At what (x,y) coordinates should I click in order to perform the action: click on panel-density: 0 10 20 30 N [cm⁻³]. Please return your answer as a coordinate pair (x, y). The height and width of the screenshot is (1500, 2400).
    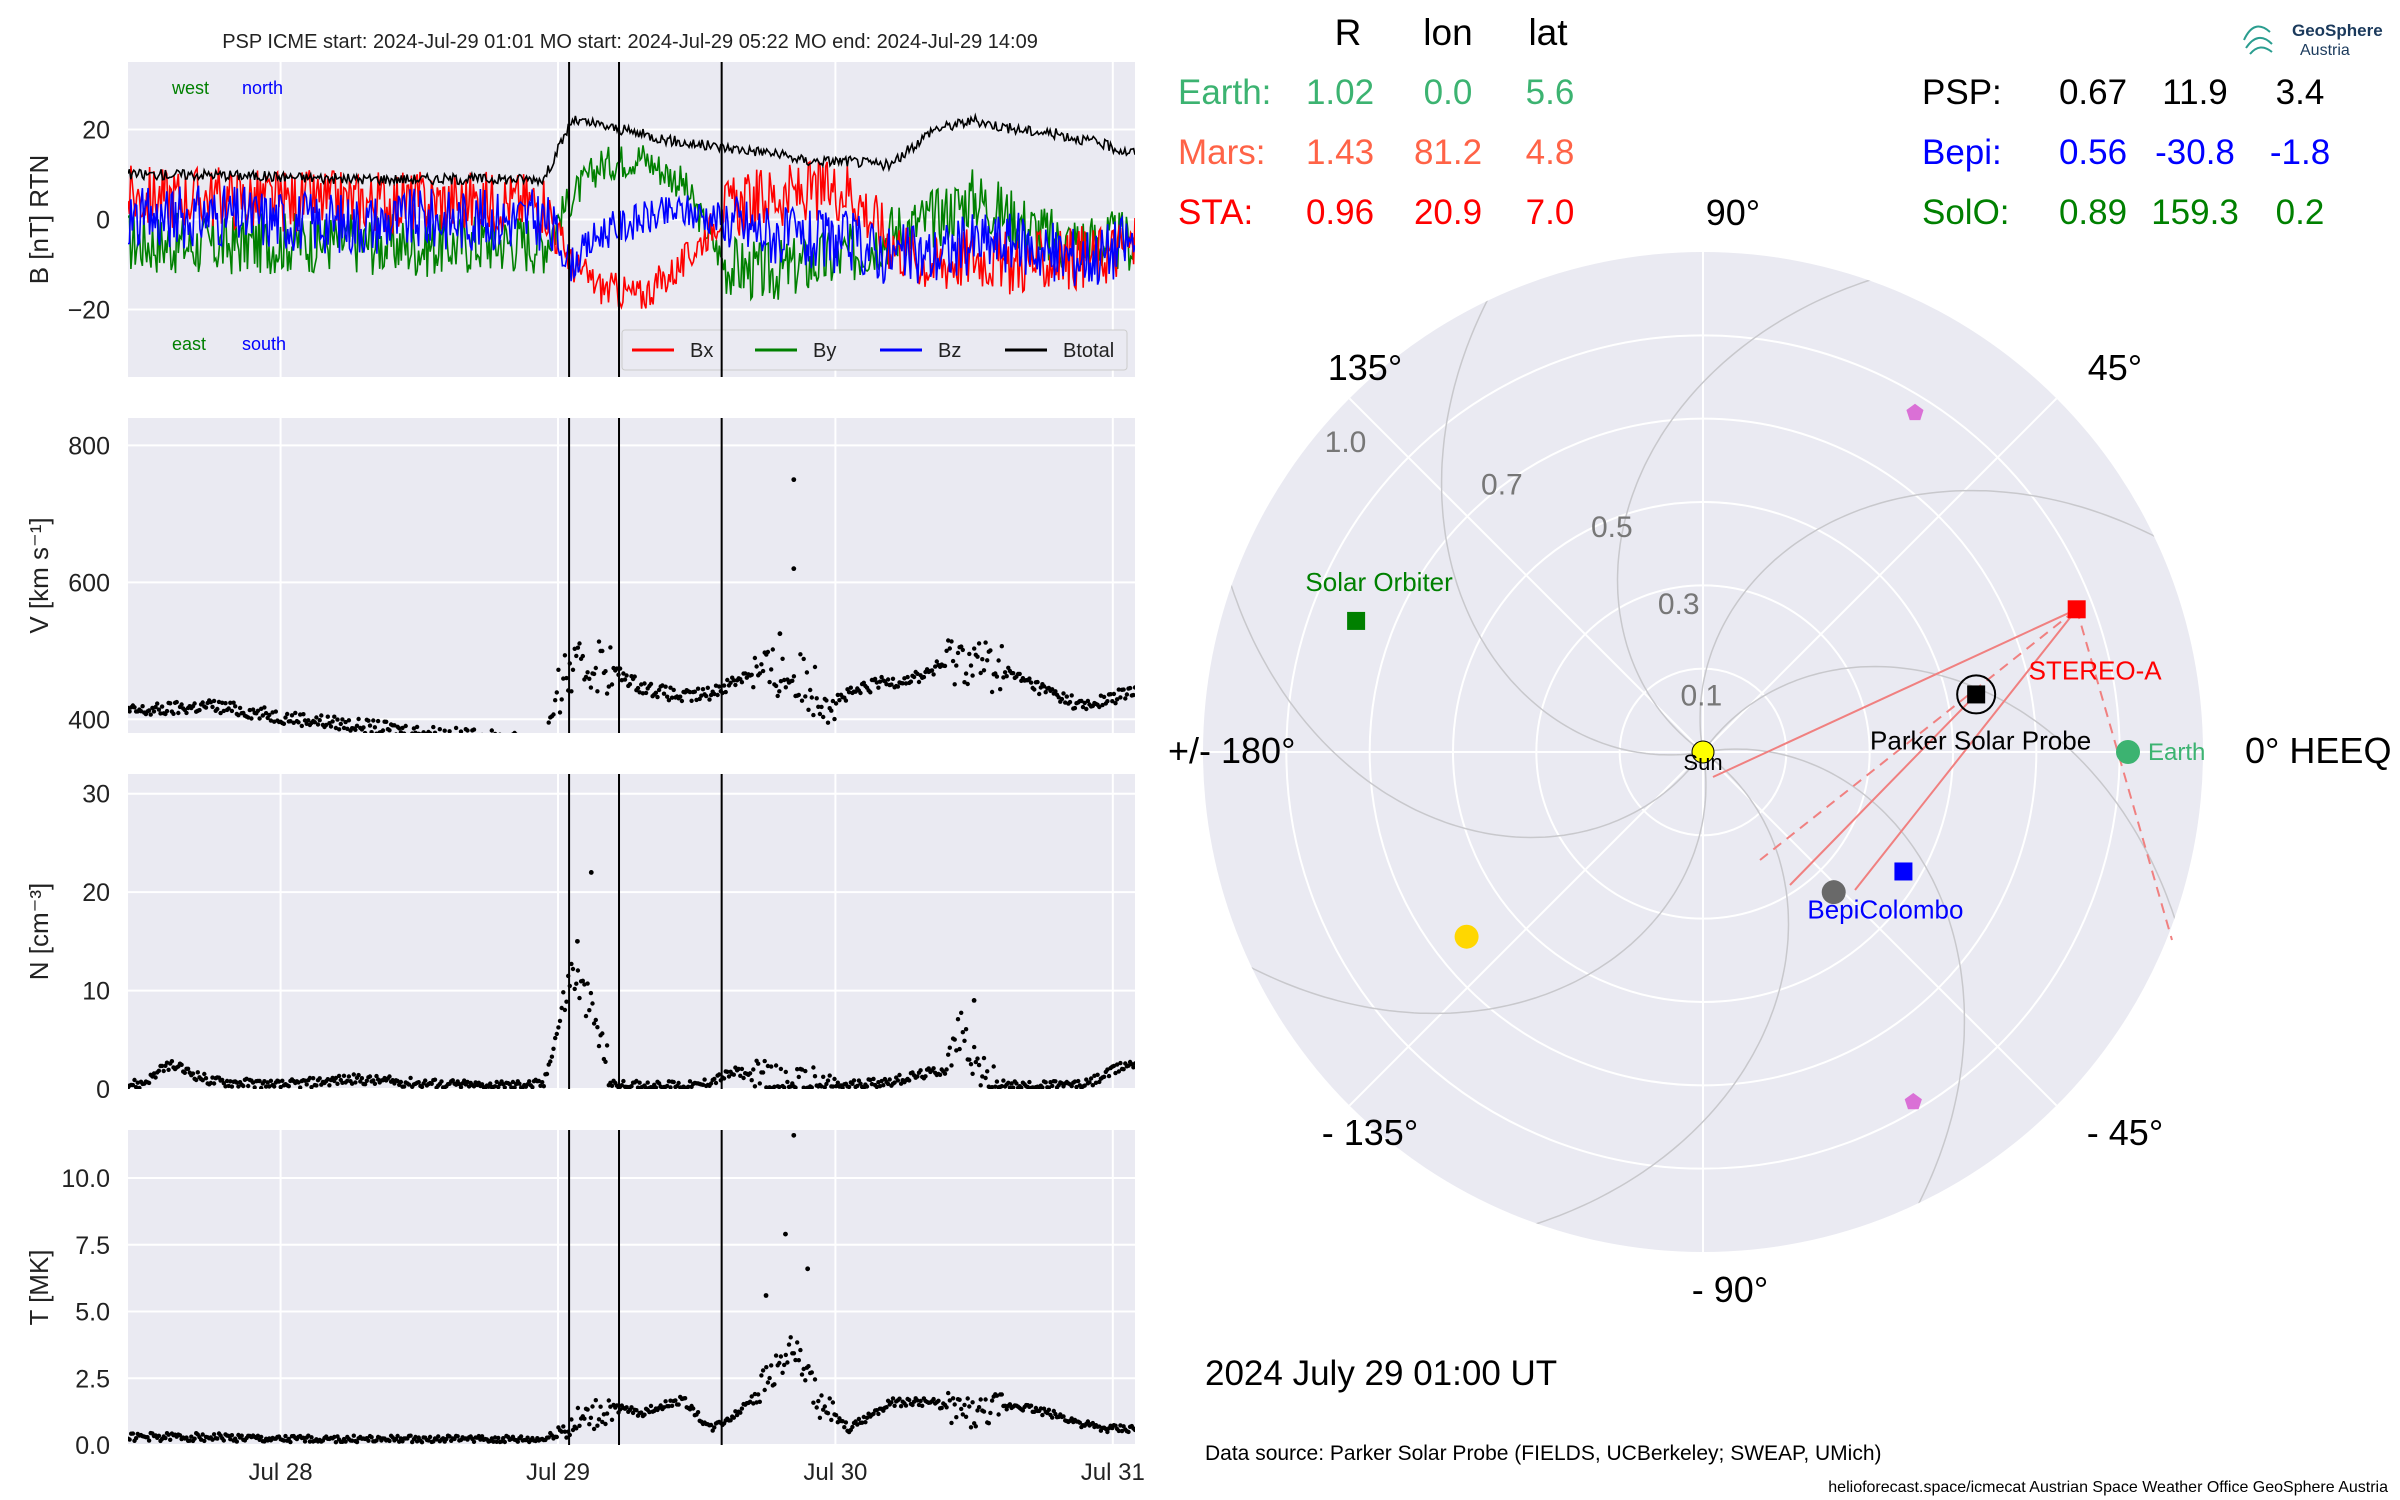
    Looking at the image, I should click on (579, 939).